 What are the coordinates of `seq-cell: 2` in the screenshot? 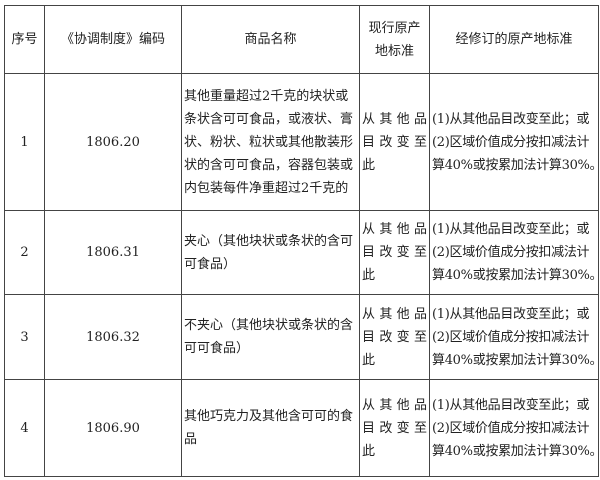 It's located at (24, 252).